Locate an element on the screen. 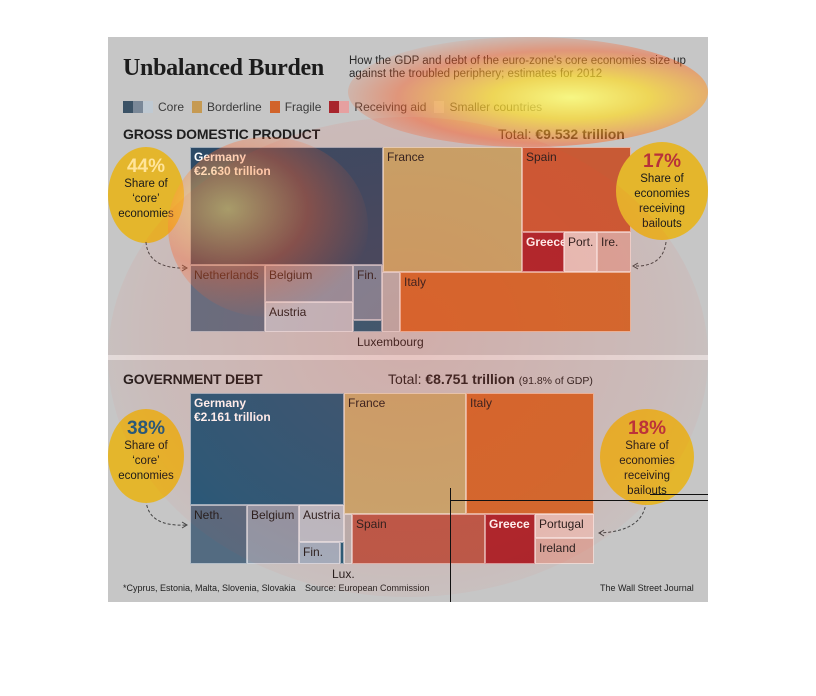 This screenshot has height=696, width=816. badge-pct: 17% is located at coordinates (662, 161).